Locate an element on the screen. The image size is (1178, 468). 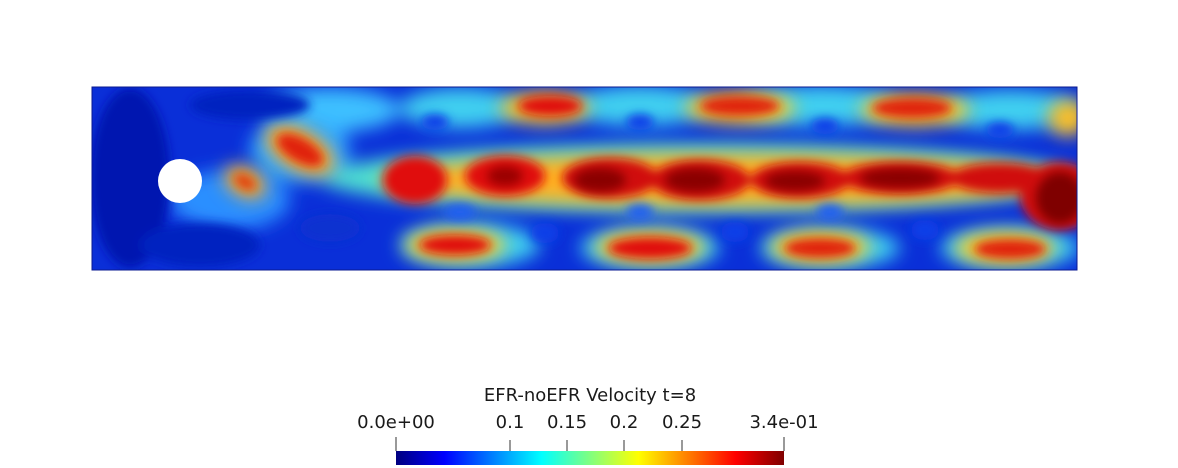
colorbar-tick-label-0-2: 0.2 is located at coordinates (624, 422).